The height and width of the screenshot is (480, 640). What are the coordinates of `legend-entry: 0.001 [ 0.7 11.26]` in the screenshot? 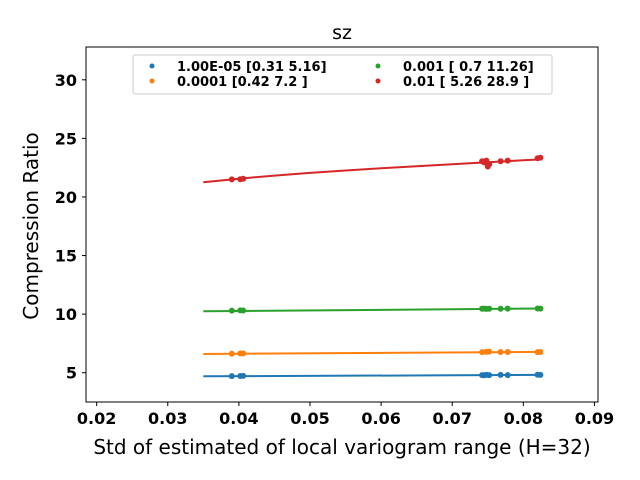 It's located at (454, 67).